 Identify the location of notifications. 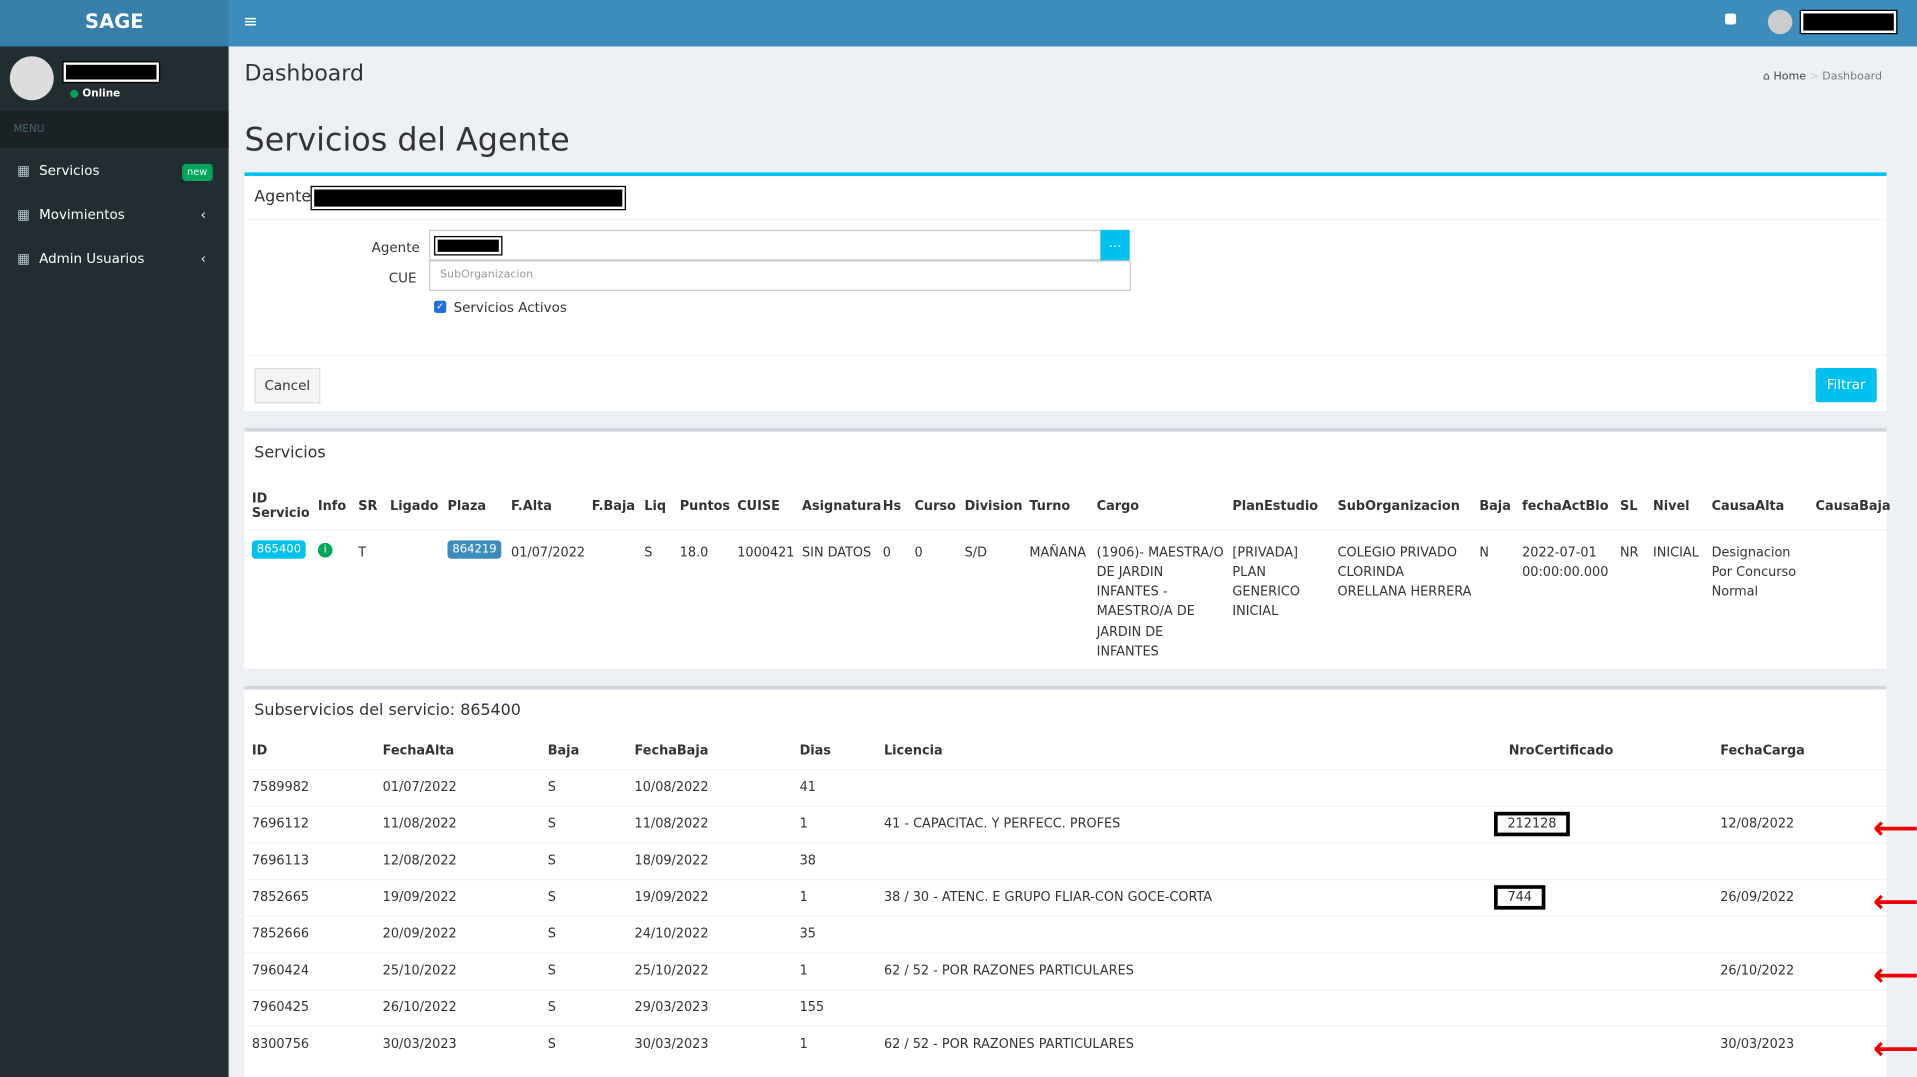
(1731, 19).